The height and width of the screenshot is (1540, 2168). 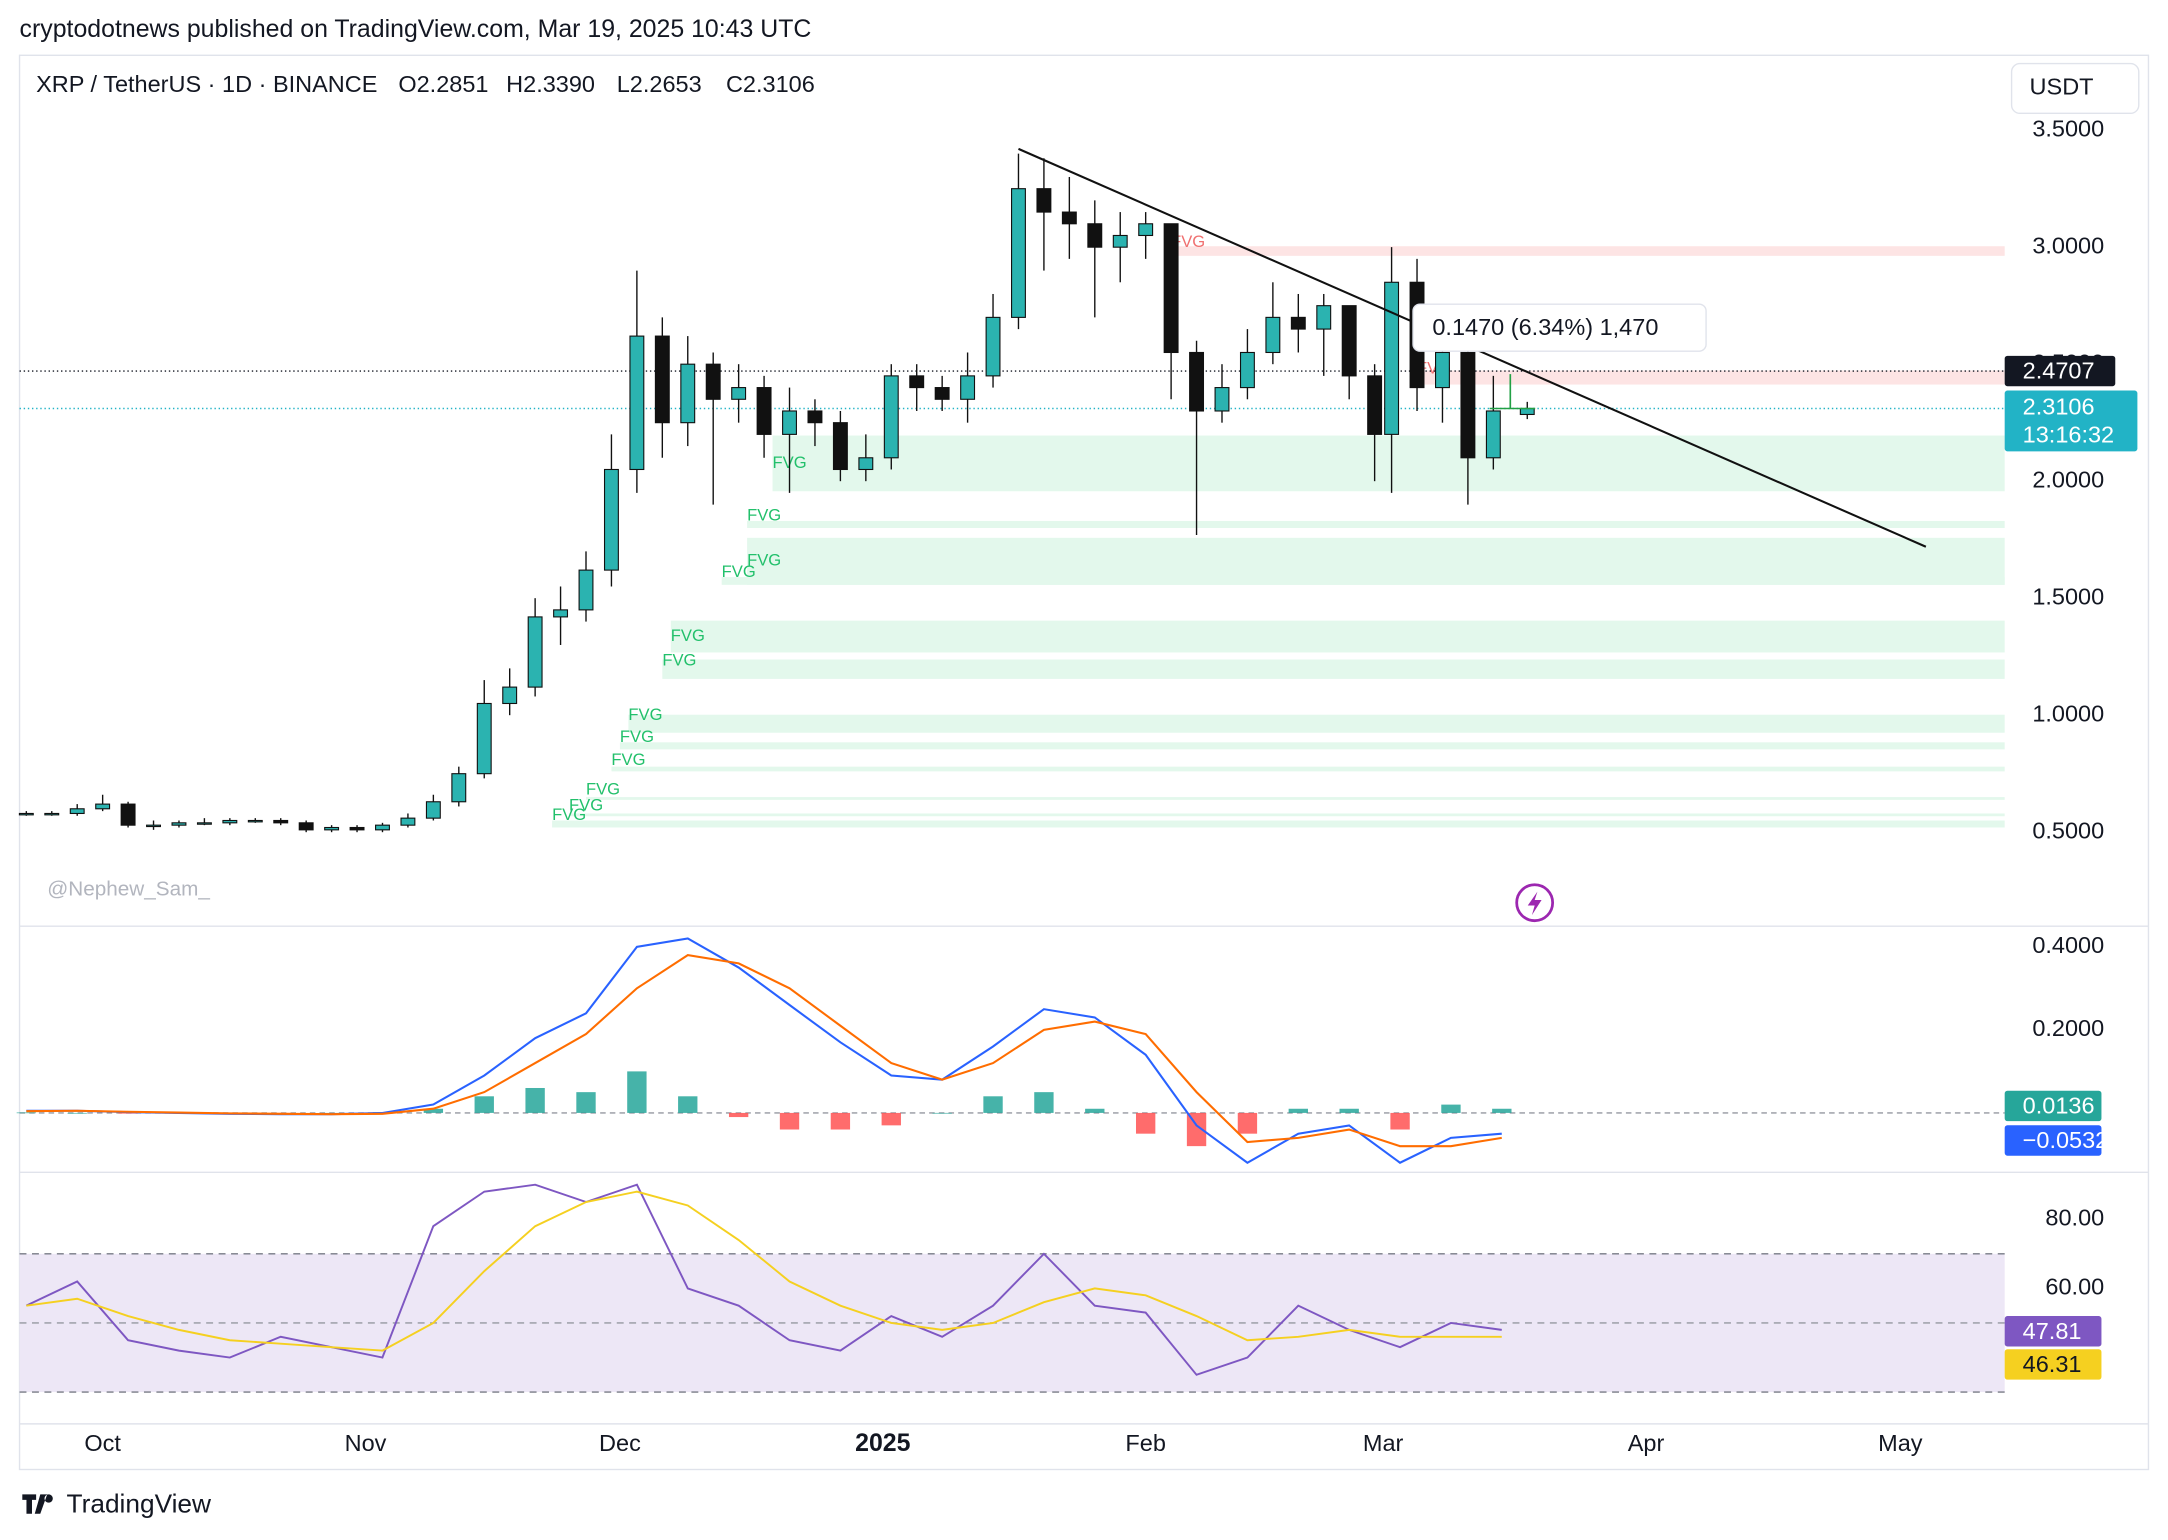 I want to click on rsi-last-box, so click(x=2053, y=1331).